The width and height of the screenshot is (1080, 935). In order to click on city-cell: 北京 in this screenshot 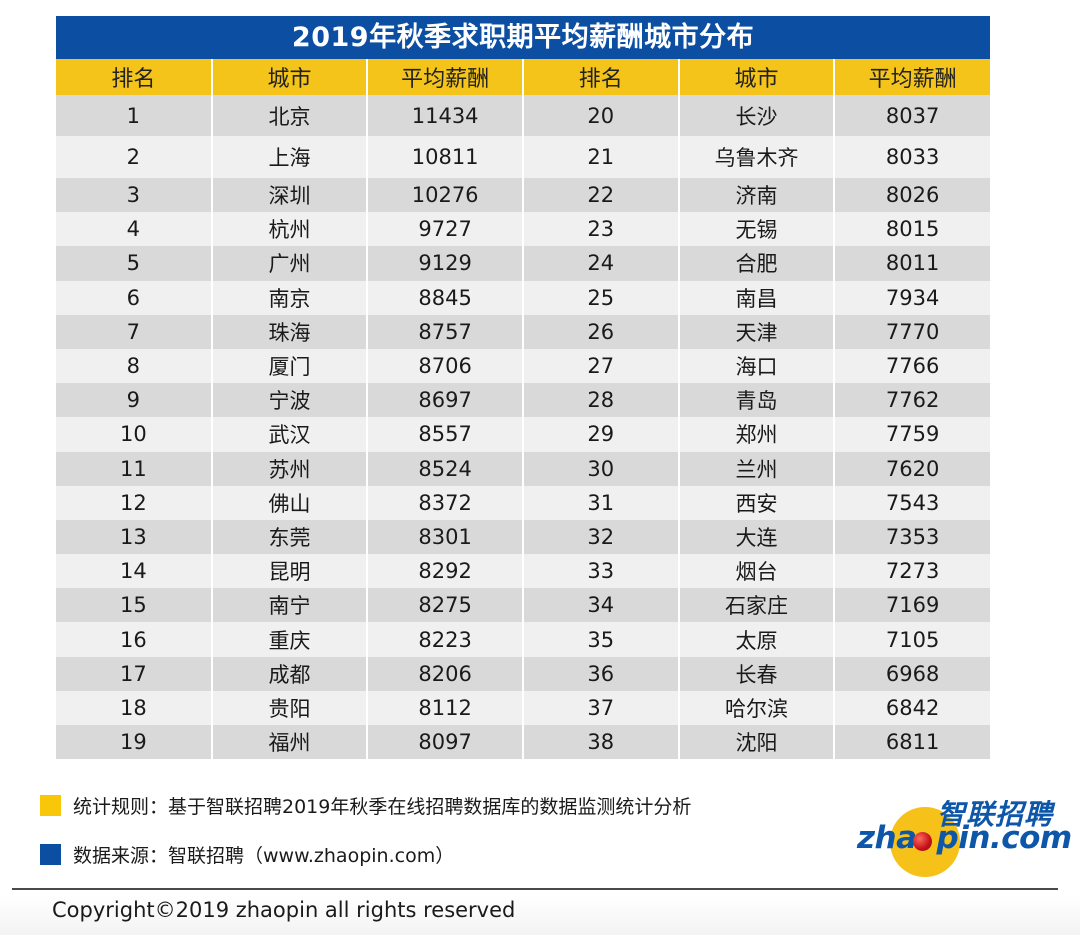, I will do `click(289, 115)`.